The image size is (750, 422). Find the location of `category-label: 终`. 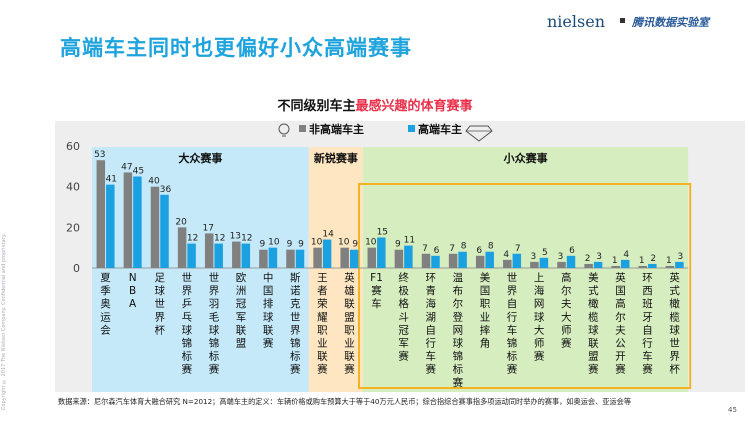

category-label: 终 is located at coordinates (403, 277).